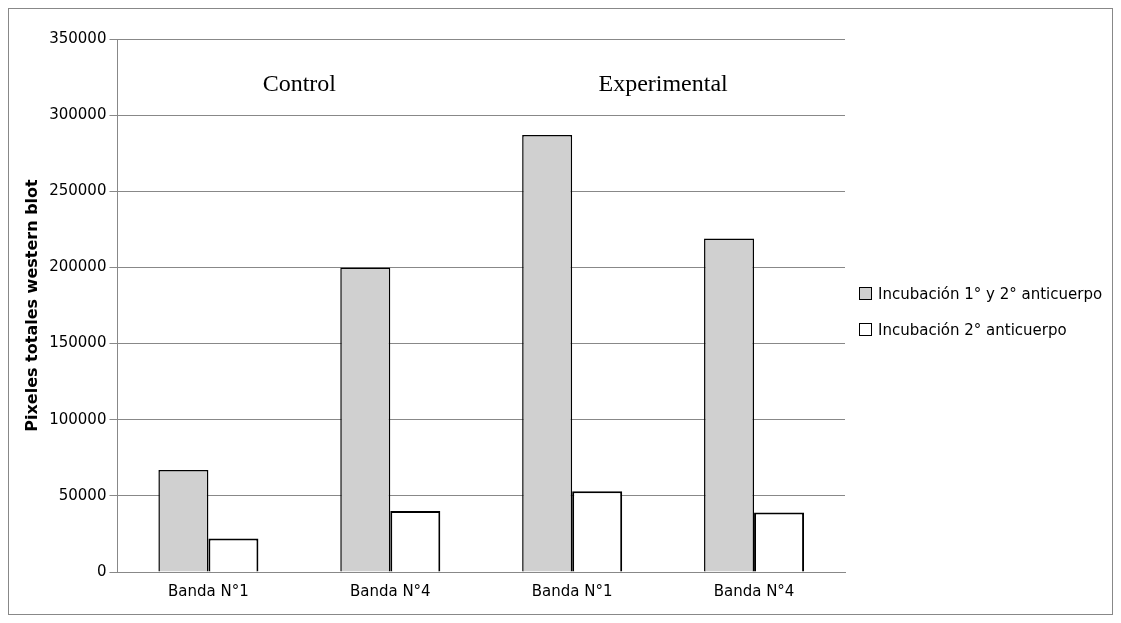  Describe the element at coordinates (78, 266) in the screenshot. I see `y-tick-label: 200000` at that location.